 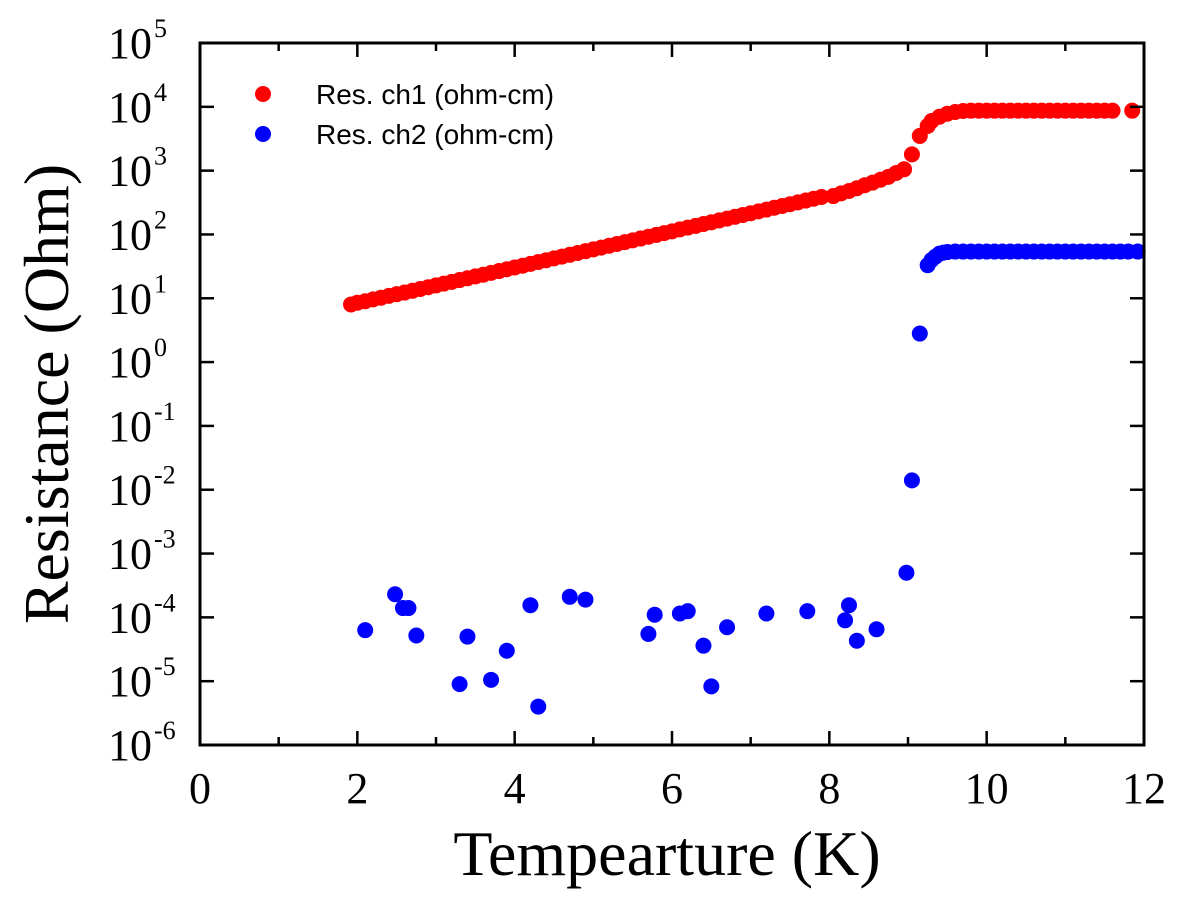 What do you see at coordinates (160, 283) in the screenshot?
I see `y-tick-label-exponent: 1` at bounding box center [160, 283].